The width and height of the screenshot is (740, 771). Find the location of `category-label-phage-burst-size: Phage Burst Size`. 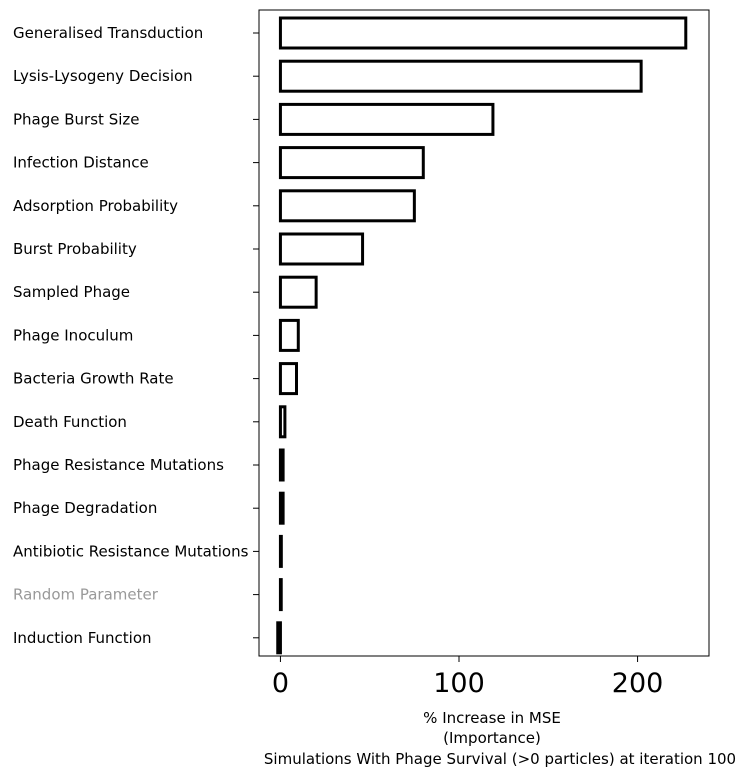

category-label-phage-burst-size: Phage Burst Size is located at coordinates (76, 119).